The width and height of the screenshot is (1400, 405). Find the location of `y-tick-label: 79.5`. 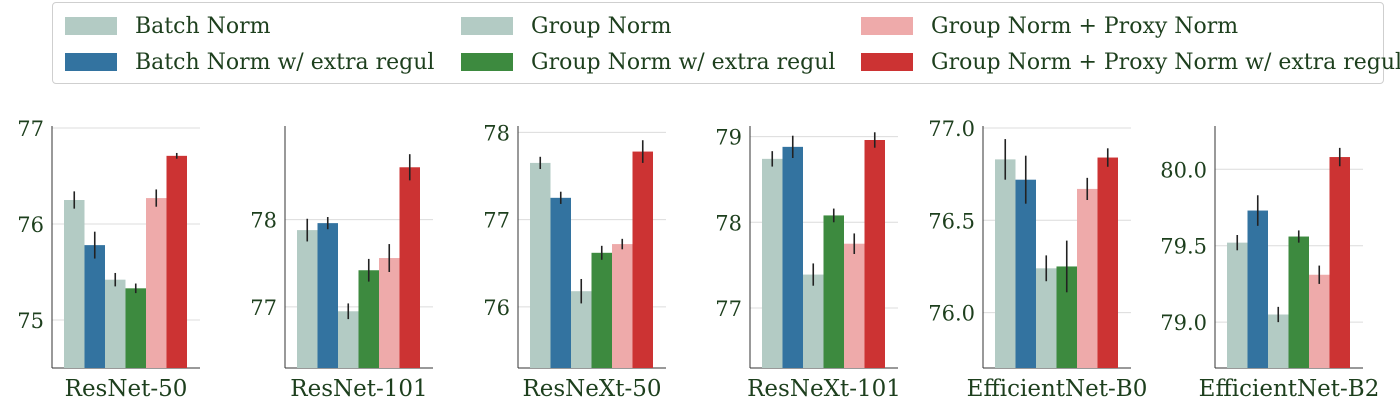

y-tick-label: 79.5 is located at coordinates (1183, 247).